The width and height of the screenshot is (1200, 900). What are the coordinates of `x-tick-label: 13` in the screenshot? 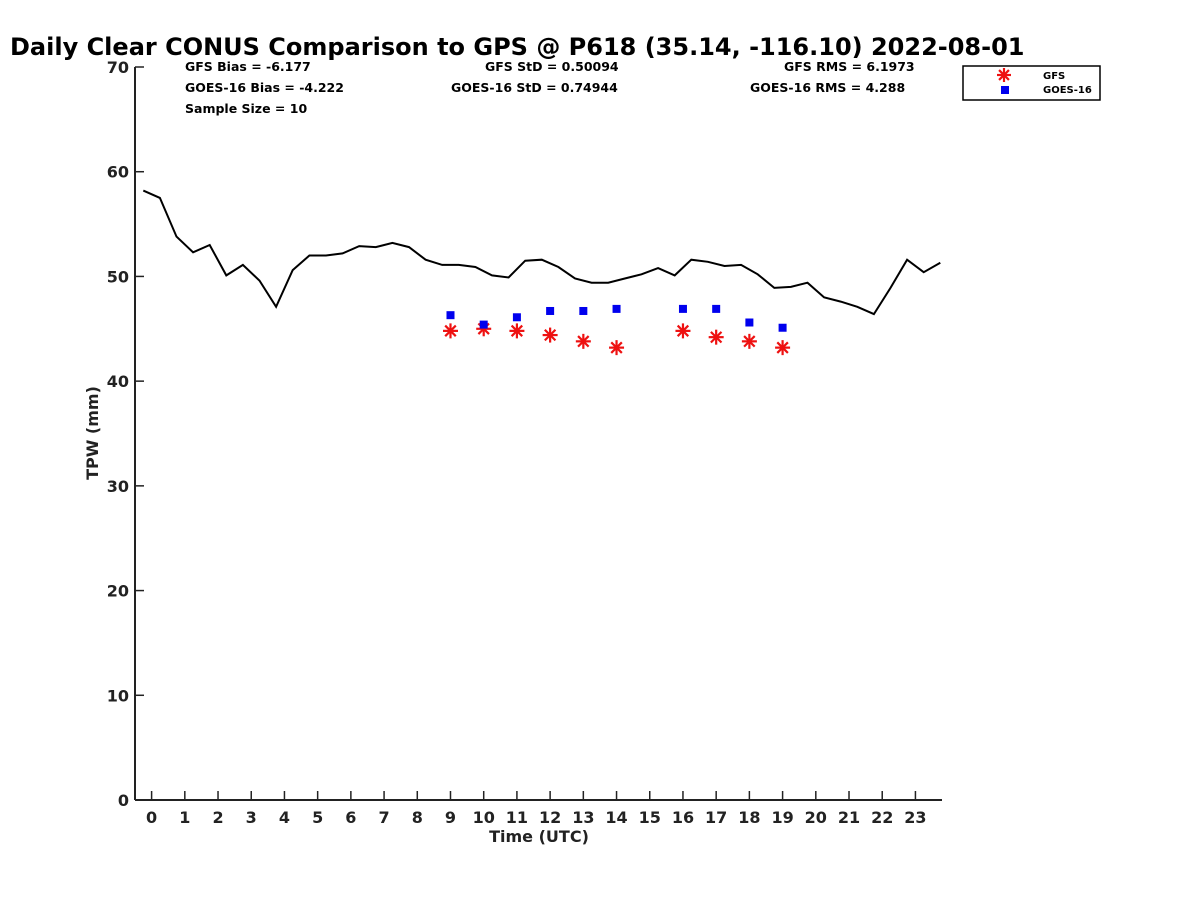 It's located at (583, 817).